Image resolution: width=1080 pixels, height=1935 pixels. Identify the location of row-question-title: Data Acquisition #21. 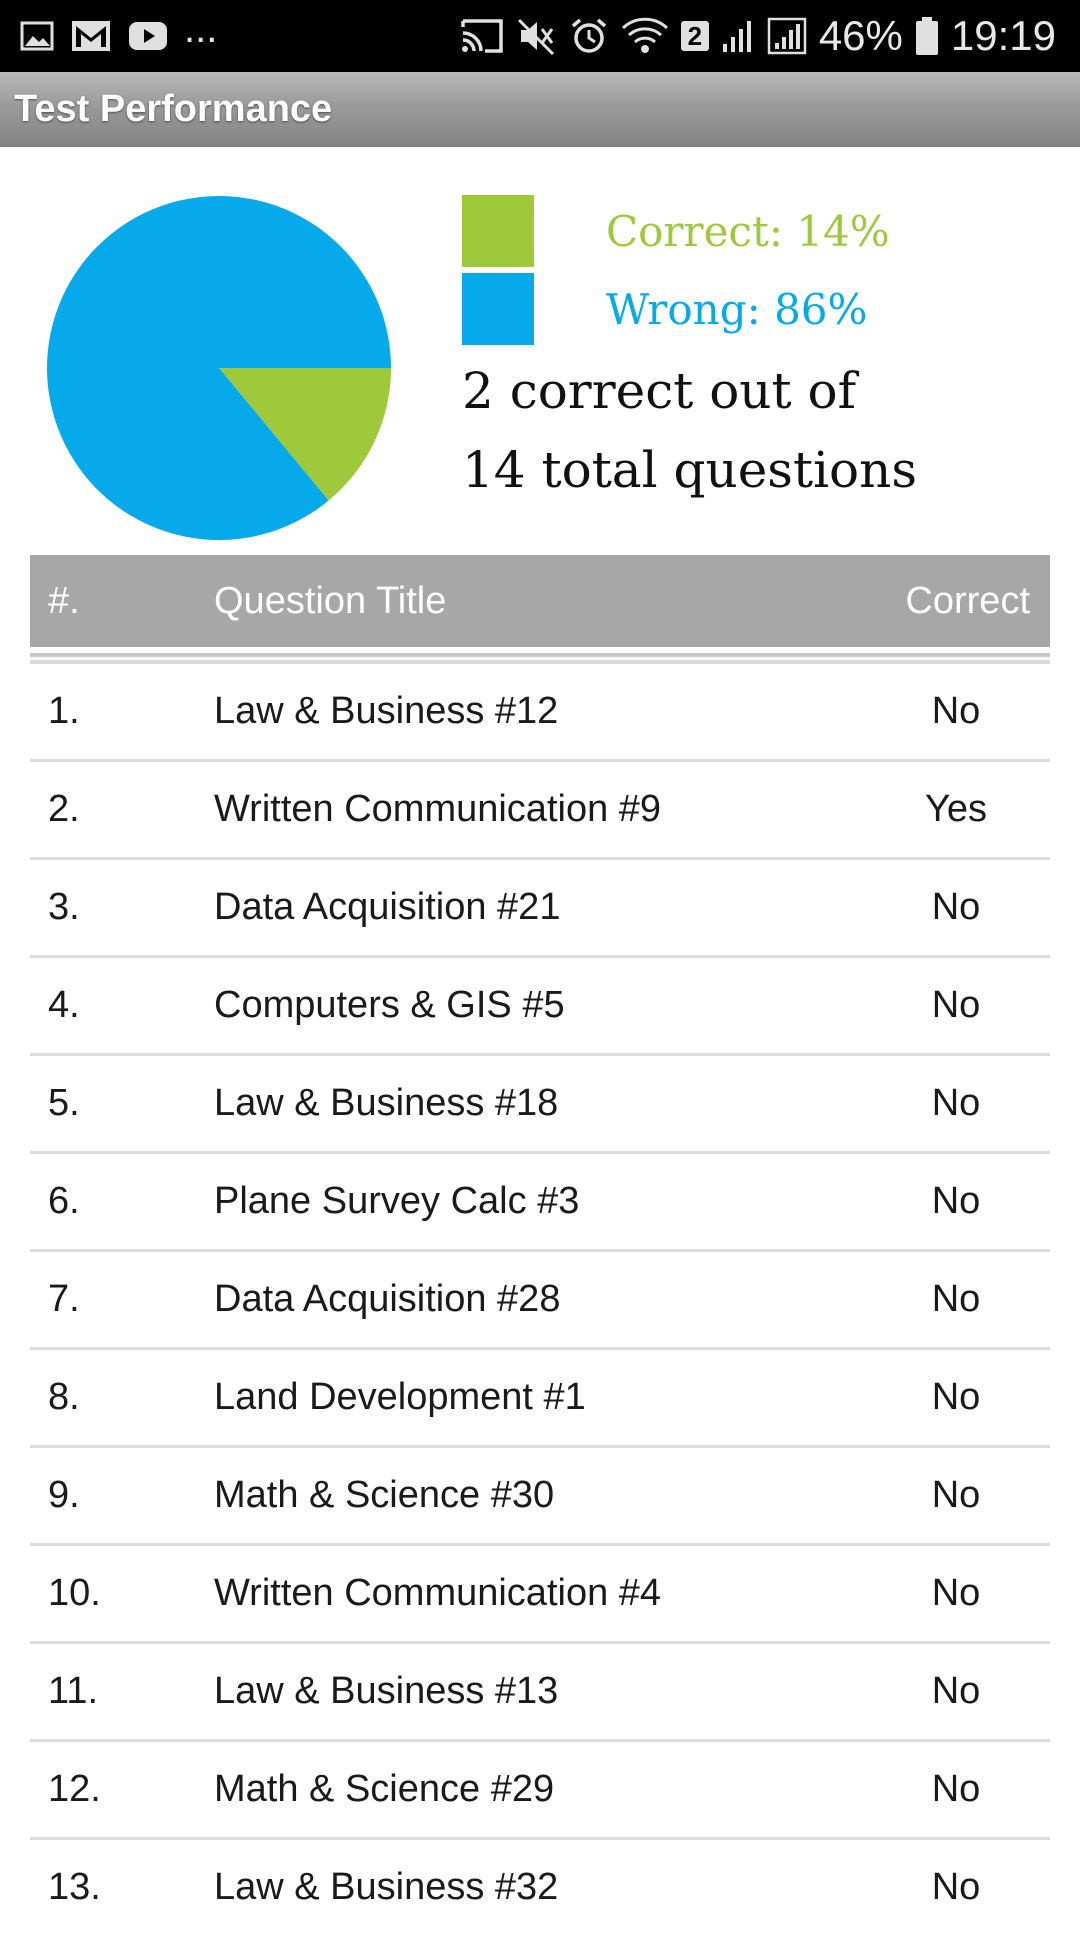
(387, 907).